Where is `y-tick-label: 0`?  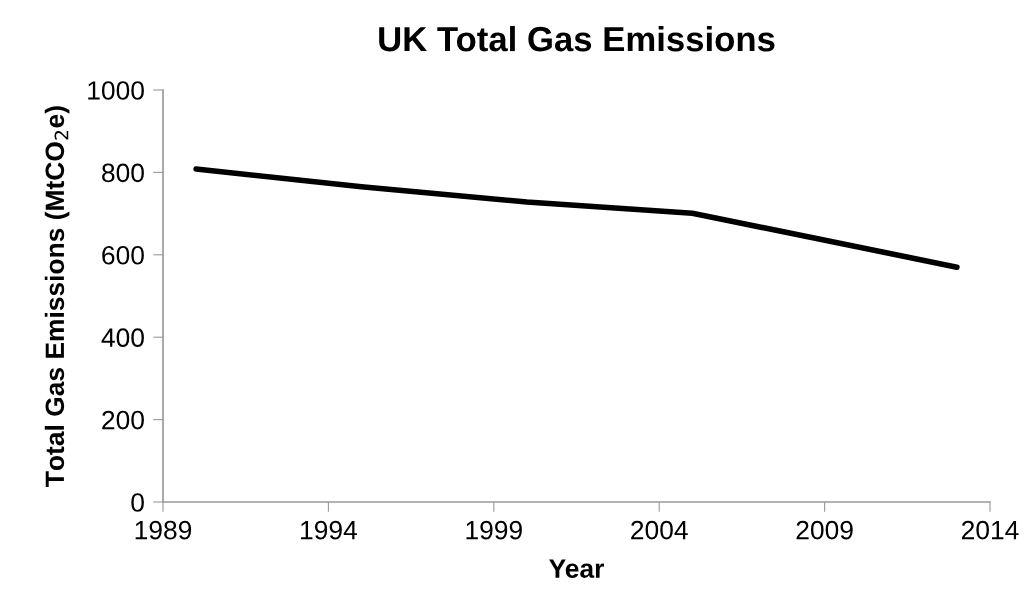 y-tick-label: 0 is located at coordinates (137, 502).